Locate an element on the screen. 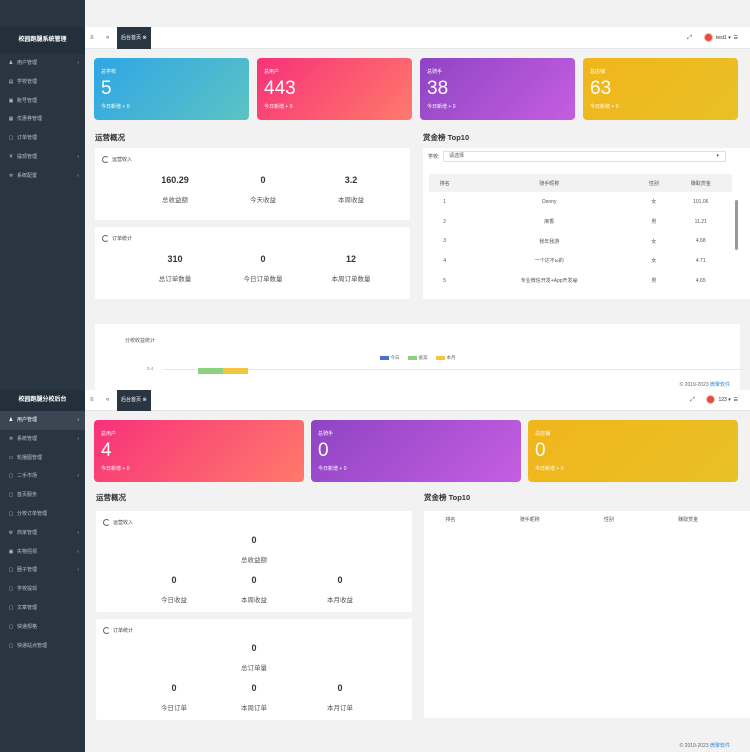 Image resolution: width=750 pixels, height=752 pixels. table-cell: 男 is located at coordinates (654, 281).